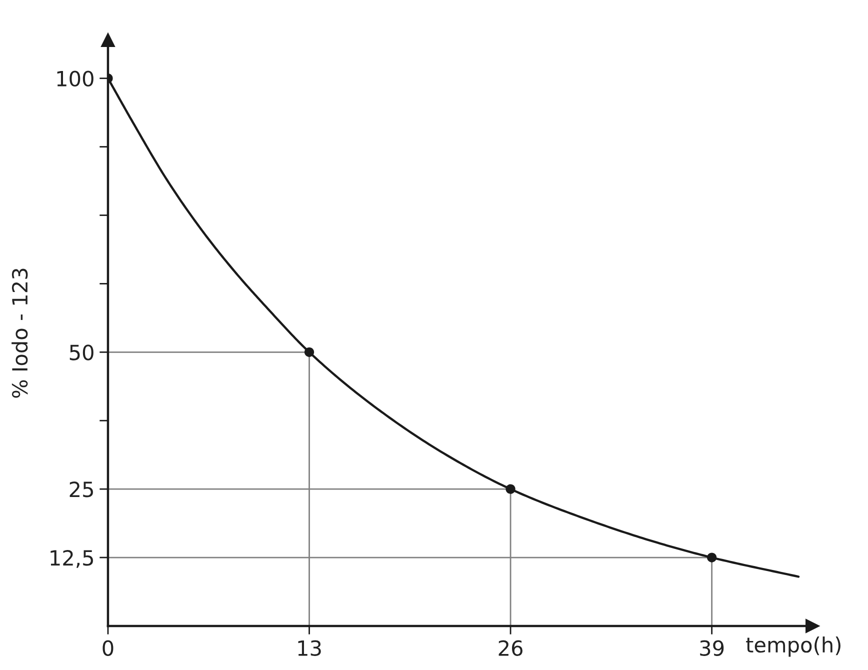  What do you see at coordinates (82, 352) in the screenshot?
I see `y-tick-label: 50` at bounding box center [82, 352].